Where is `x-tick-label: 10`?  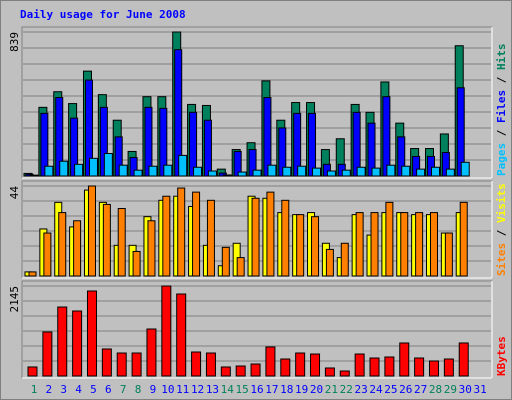 x-tick-label: 10 is located at coordinates (167, 389).